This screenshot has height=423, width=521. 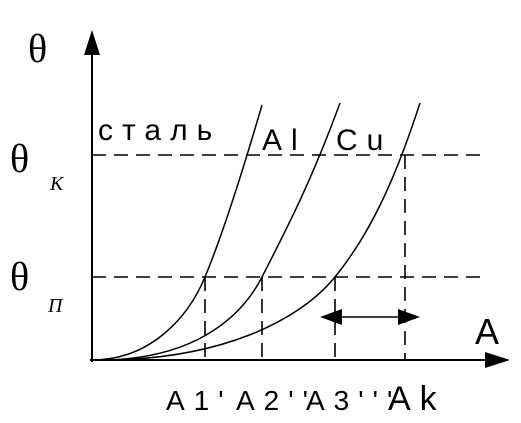 What do you see at coordinates (199, 400) in the screenshot?
I see `x-tick-label: A1'` at bounding box center [199, 400].